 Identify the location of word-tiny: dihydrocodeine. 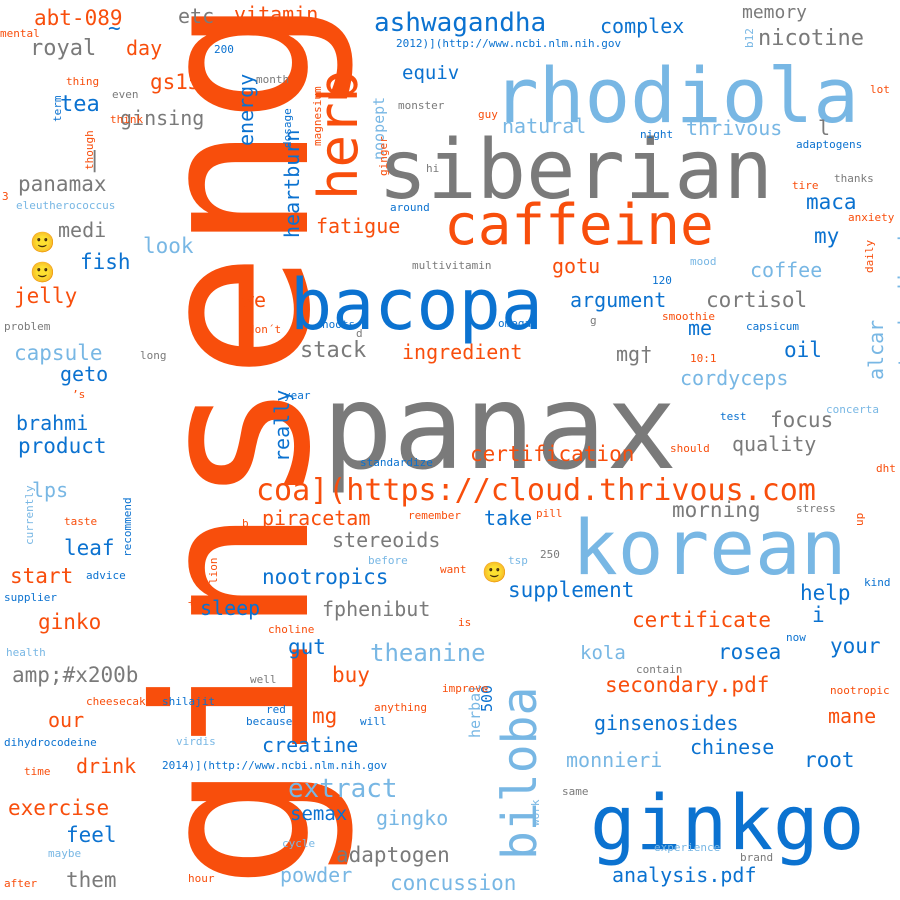
(50, 742).